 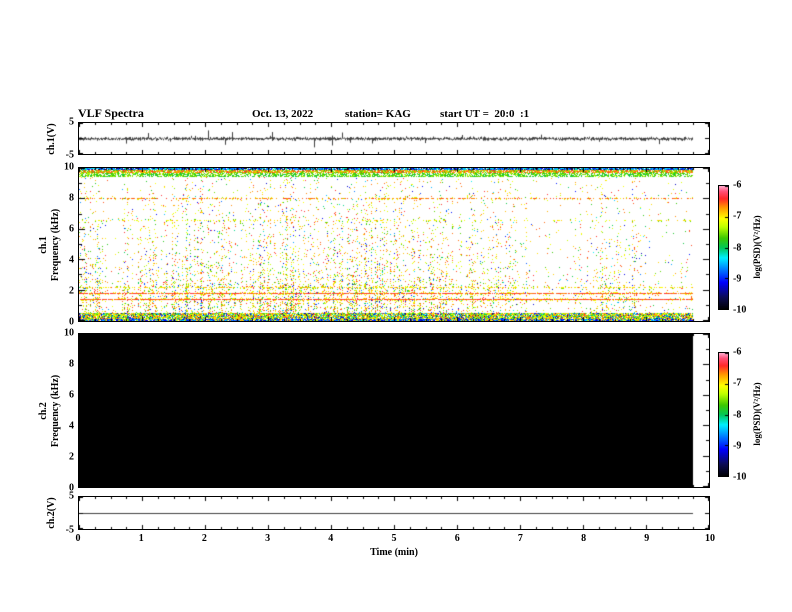 What do you see at coordinates (71, 395) in the screenshot?
I see `ch2-freq-tick-label: 6` at bounding box center [71, 395].